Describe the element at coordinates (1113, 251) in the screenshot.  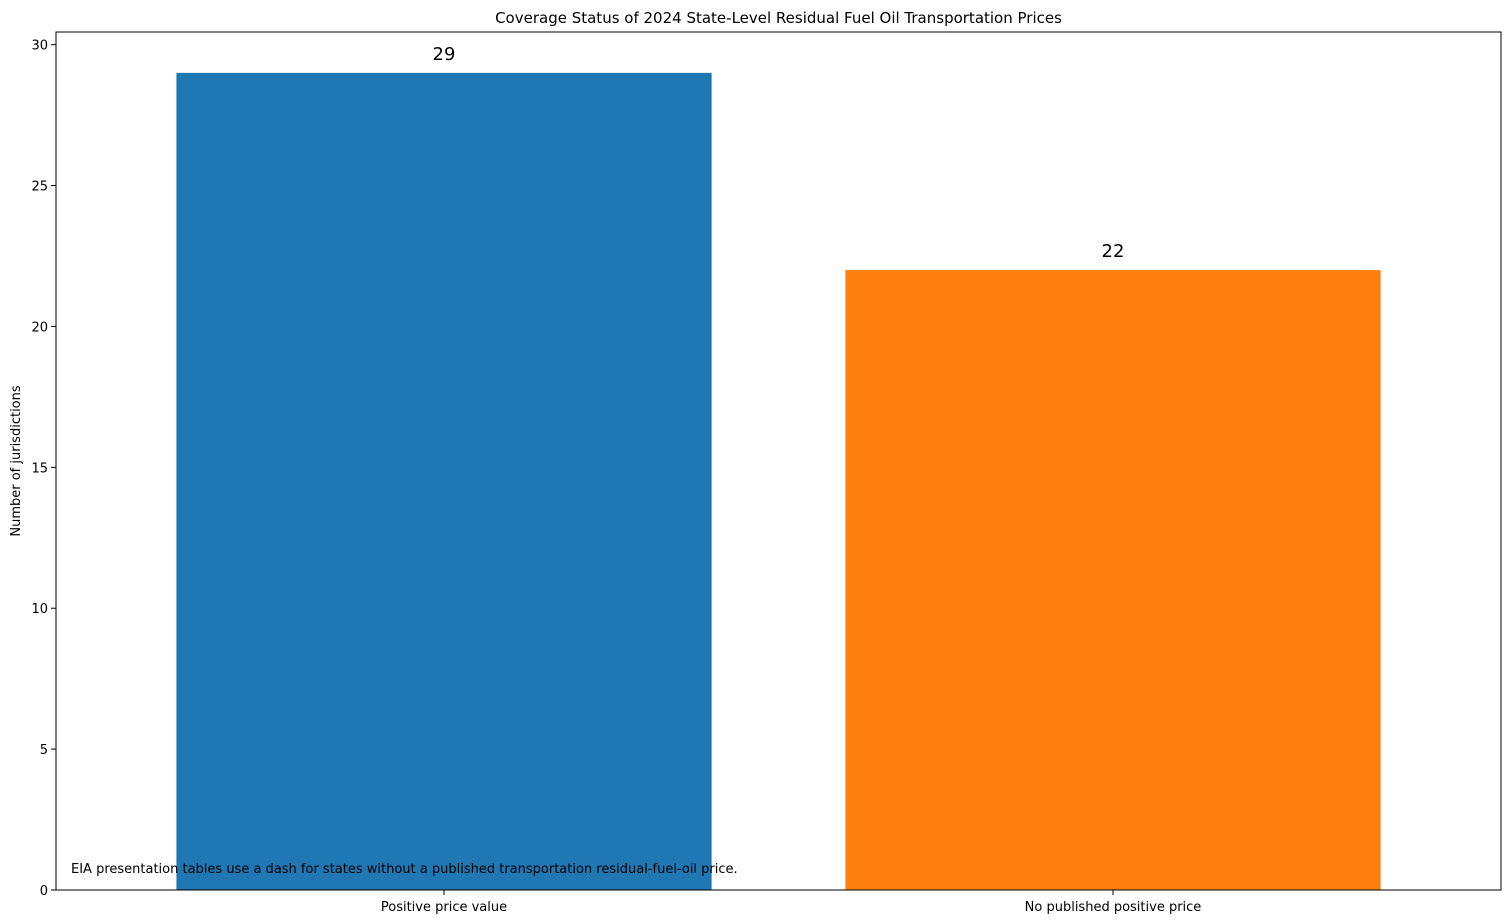
I see `bar-value-label-2: 22` at that location.